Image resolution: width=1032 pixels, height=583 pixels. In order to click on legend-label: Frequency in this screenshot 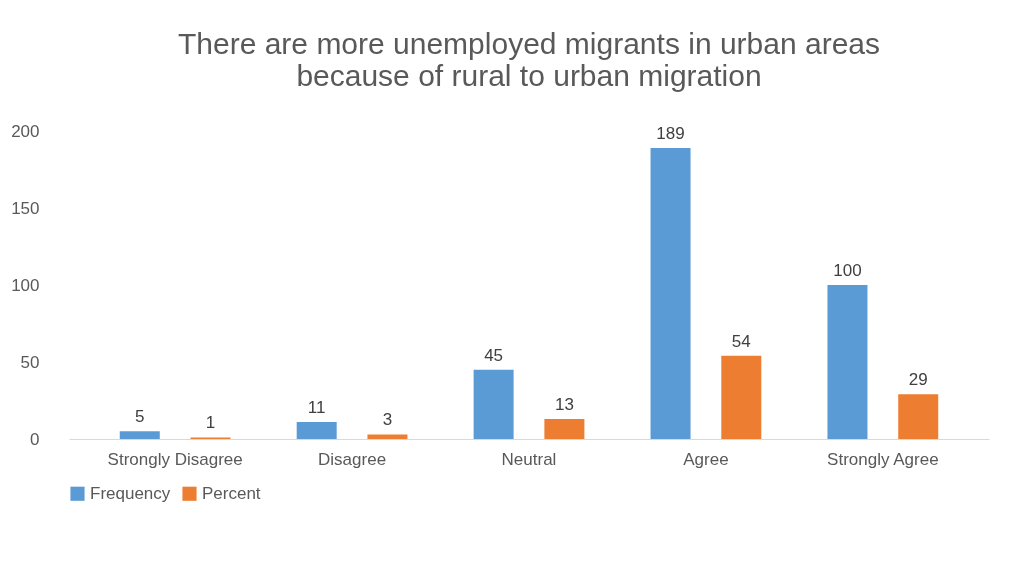, I will do `click(130, 493)`.